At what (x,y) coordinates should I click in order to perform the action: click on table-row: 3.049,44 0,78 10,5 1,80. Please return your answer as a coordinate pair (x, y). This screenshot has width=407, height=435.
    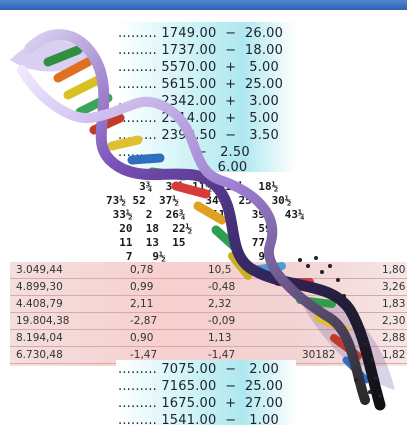
    Looking at the image, I should click on (208, 270).